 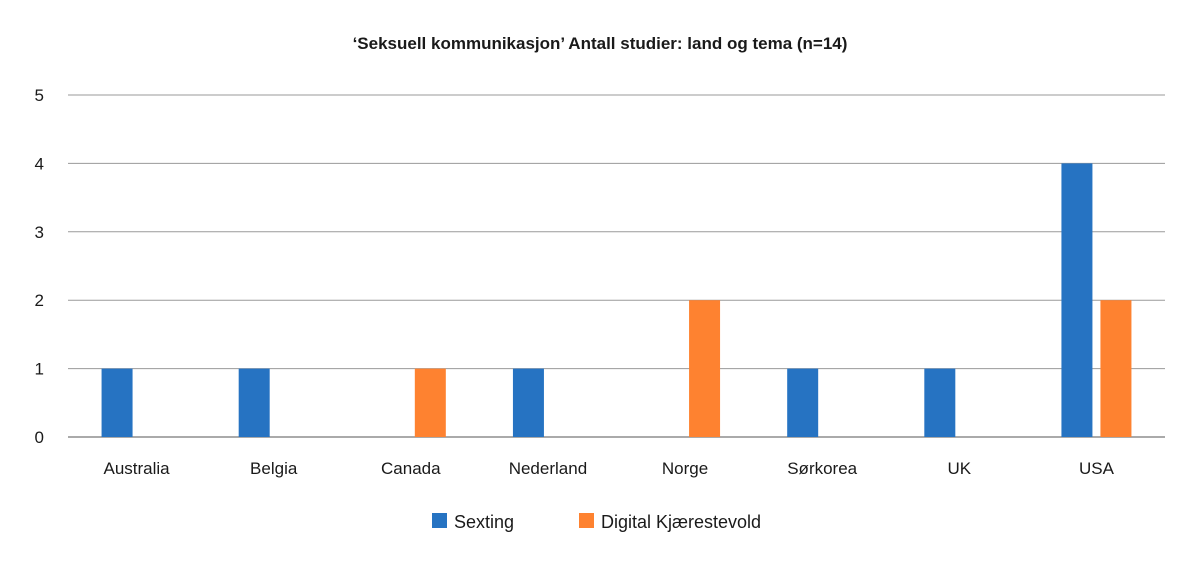 What do you see at coordinates (484, 522) in the screenshot?
I see `legend-label-0: Sexting` at bounding box center [484, 522].